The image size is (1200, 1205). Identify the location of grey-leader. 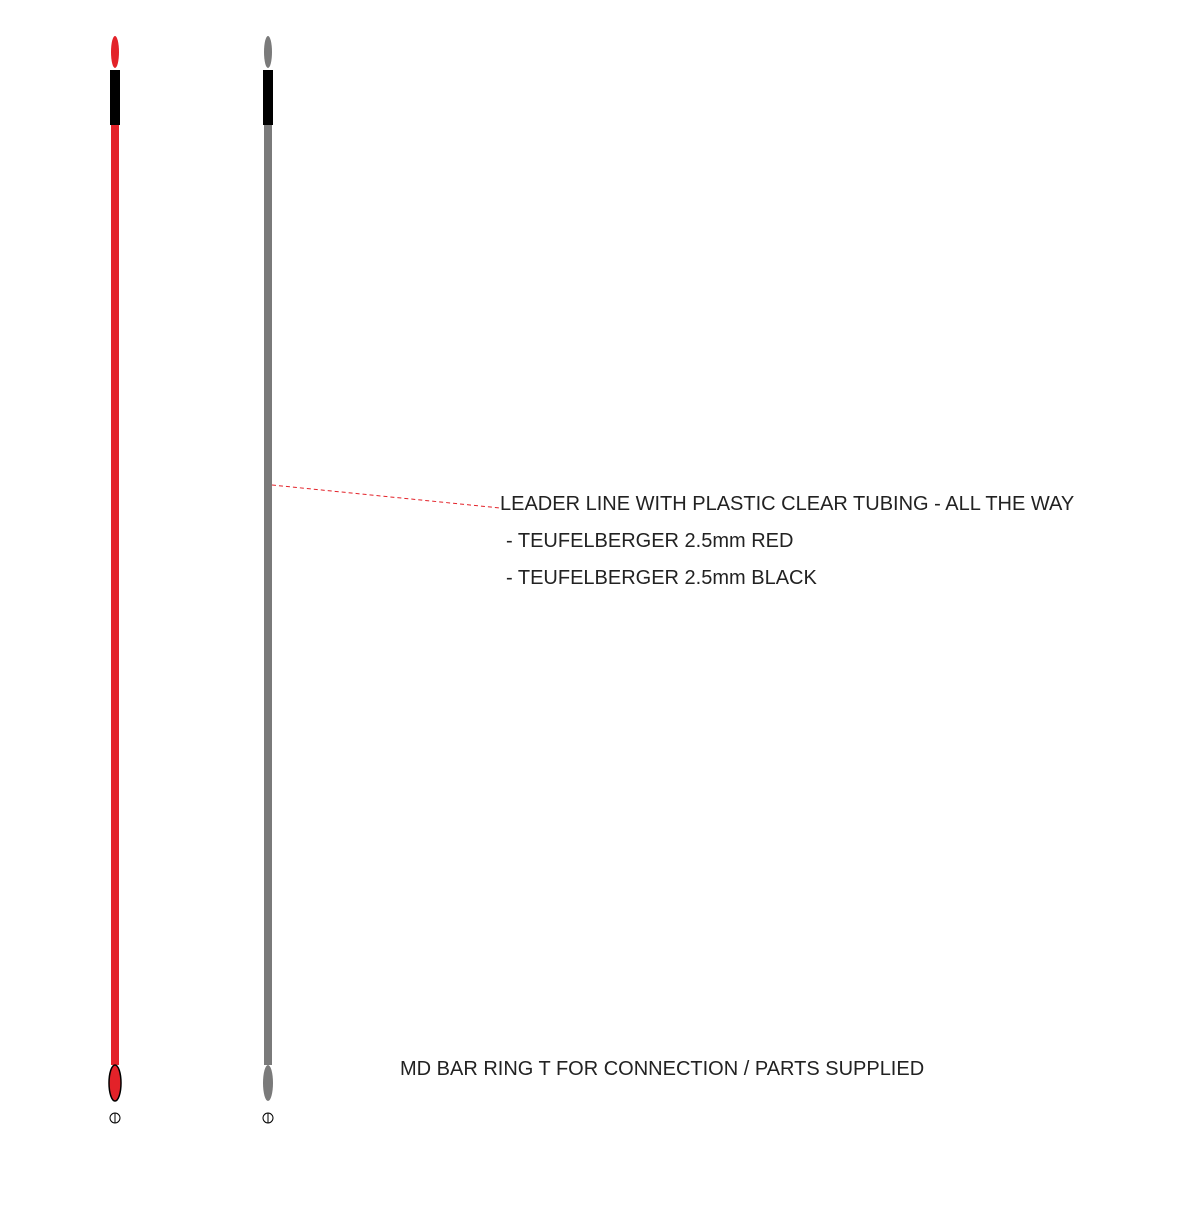
(268, 580).